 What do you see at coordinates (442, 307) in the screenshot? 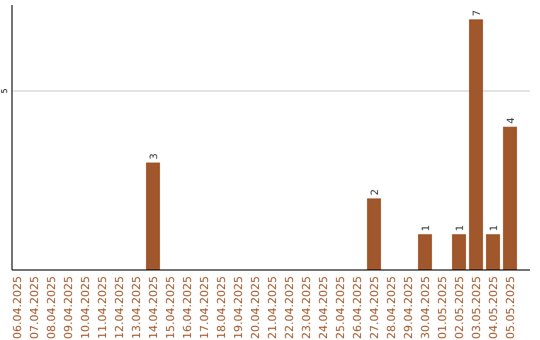
I see `x-tick-label: 01.05.2025` at bounding box center [442, 307].